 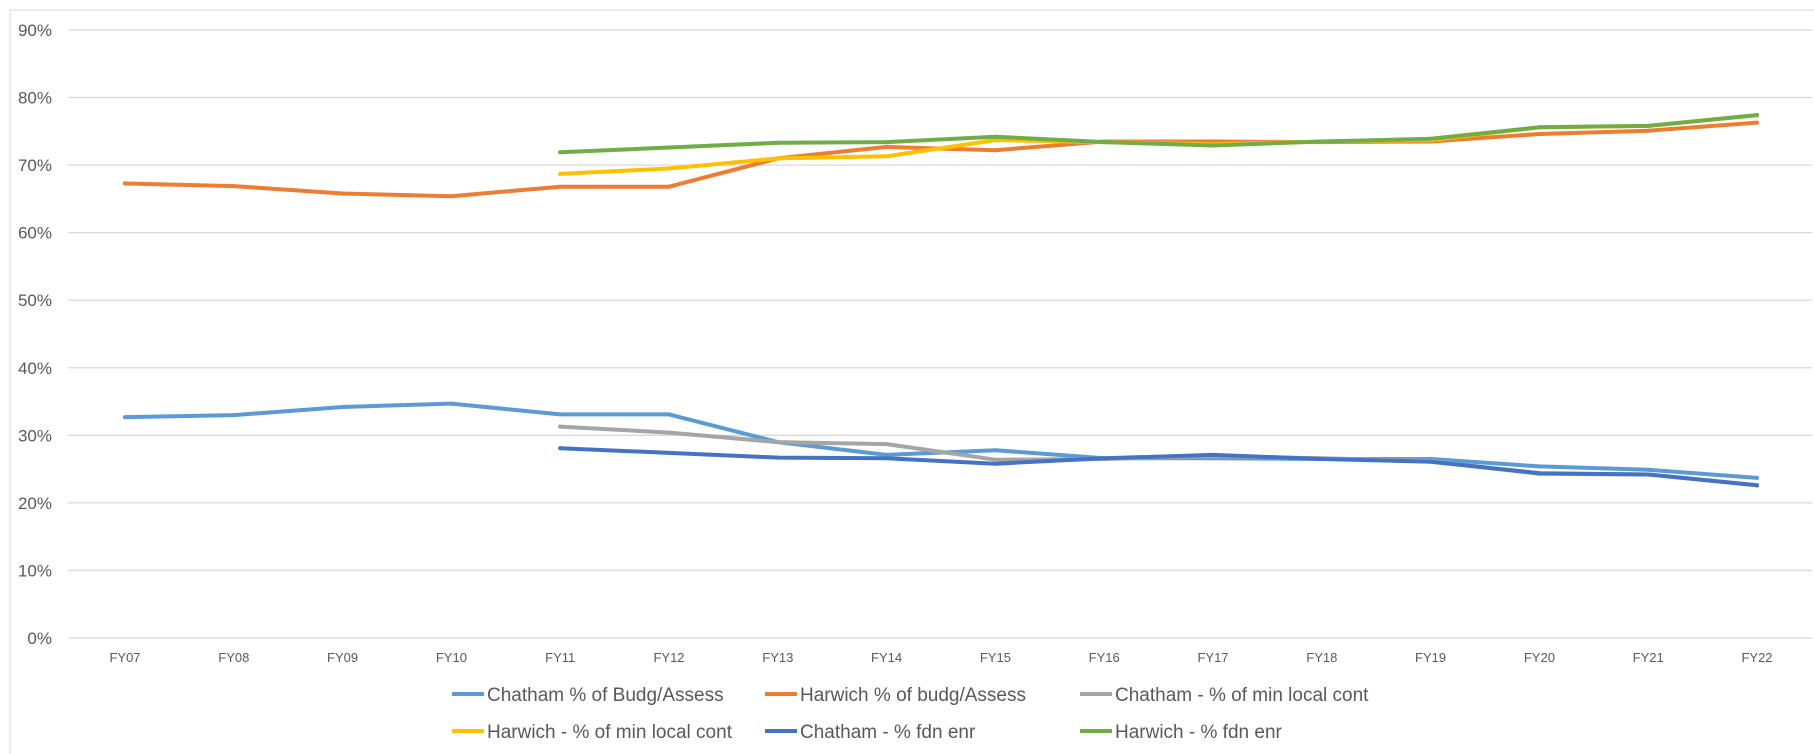 What do you see at coordinates (668, 657) in the screenshot?
I see `x-tick-label: FY12` at bounding box center [668, 657].